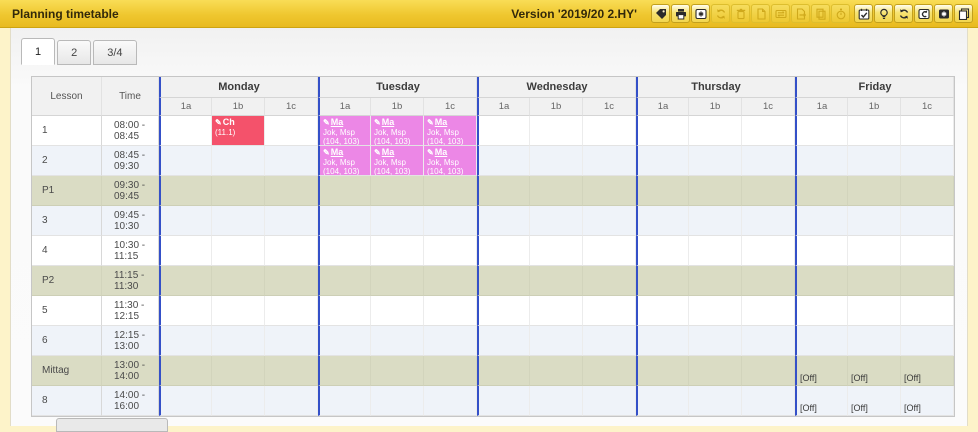 The height and width of the screenshot is (432, 978). What do you see at coordinates (238, 130) in the screenshot?
I see `lesson-entry: ✎Ch (11.1)` at bounding box center [238, 130].